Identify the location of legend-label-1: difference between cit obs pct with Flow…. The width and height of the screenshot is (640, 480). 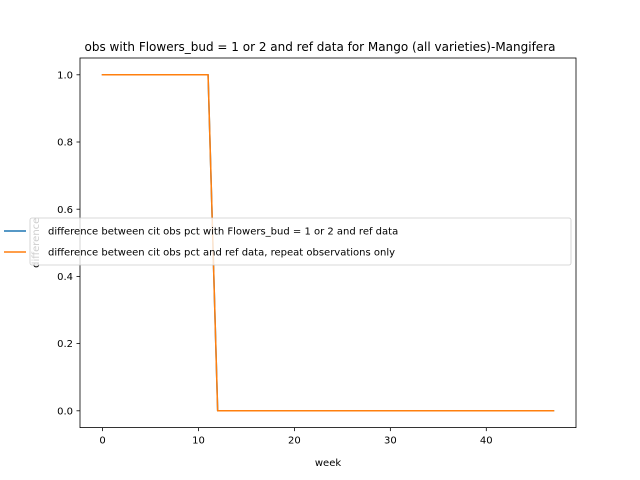
(223, 232).